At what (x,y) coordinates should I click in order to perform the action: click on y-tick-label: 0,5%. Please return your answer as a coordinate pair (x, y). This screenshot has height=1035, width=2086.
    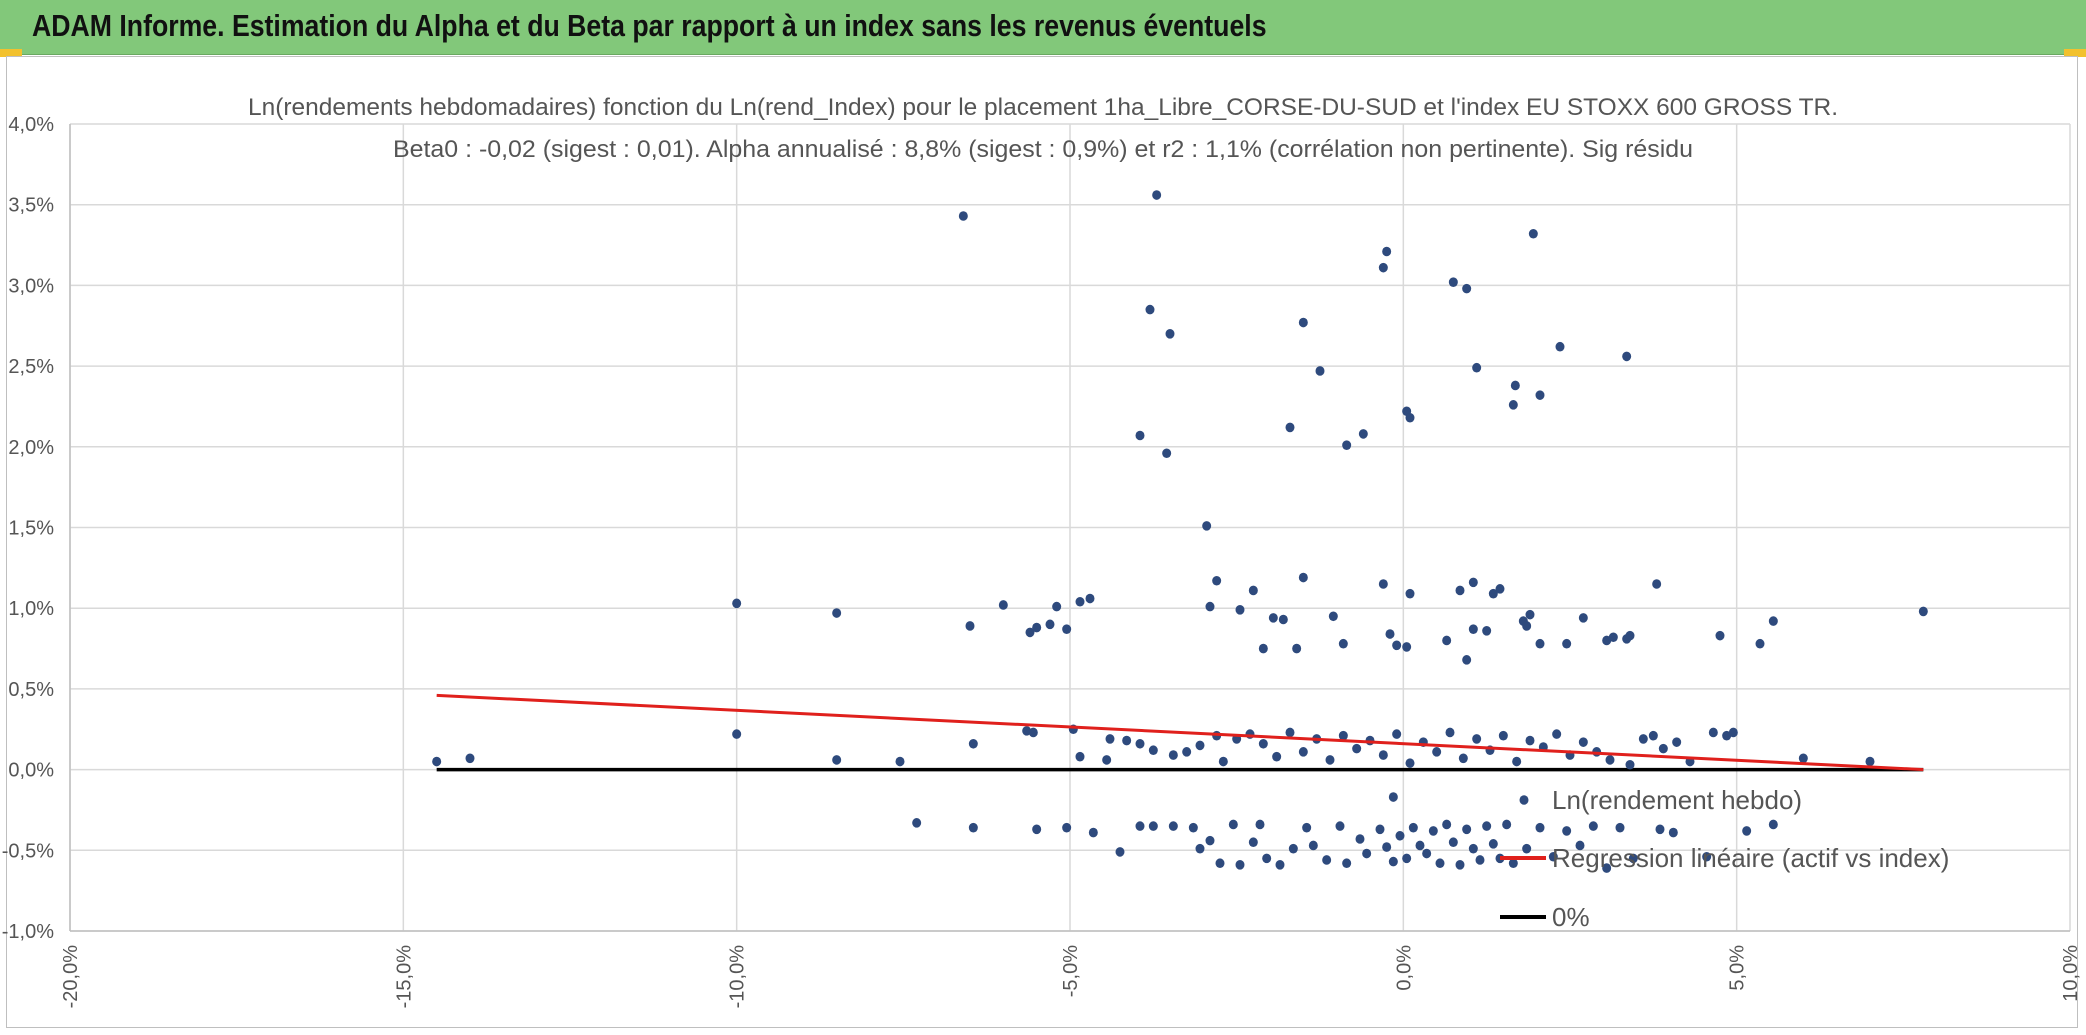
    Looking at the image, I should click on (31, 690).